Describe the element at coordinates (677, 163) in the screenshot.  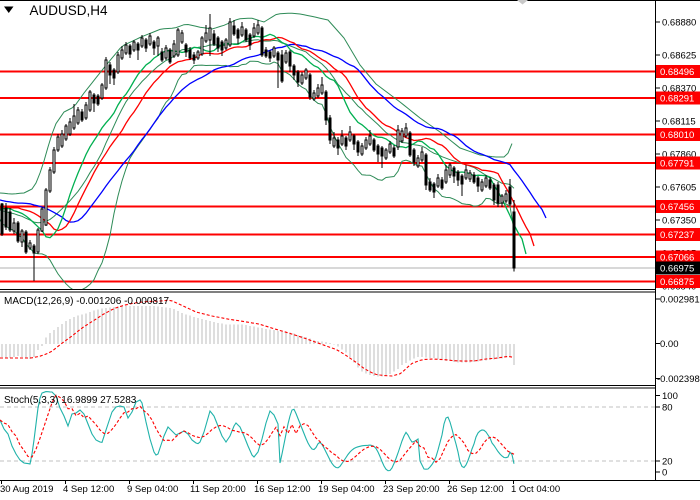
I see `svg-text: 0.67791` at that location.